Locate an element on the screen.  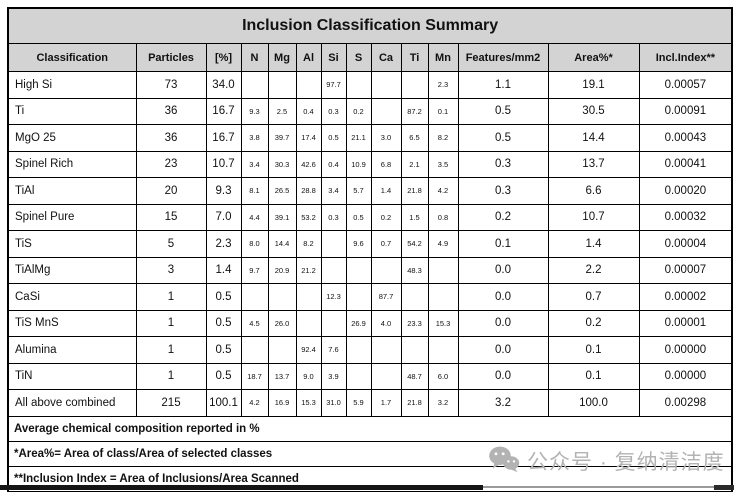
value-cell: 0.00020 is located at coordinates (685, 191).